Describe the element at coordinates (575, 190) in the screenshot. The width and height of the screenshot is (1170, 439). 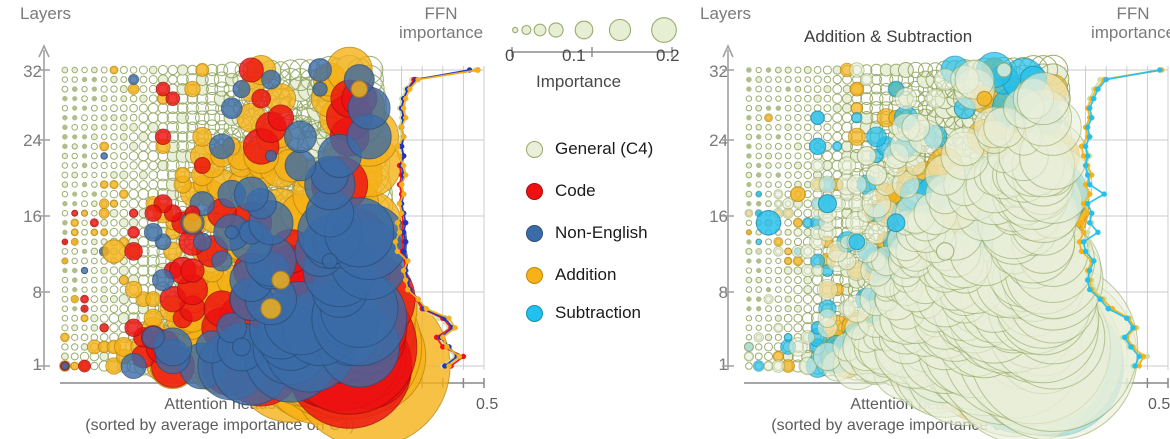
I see `legend-label-code: Code` at that location.